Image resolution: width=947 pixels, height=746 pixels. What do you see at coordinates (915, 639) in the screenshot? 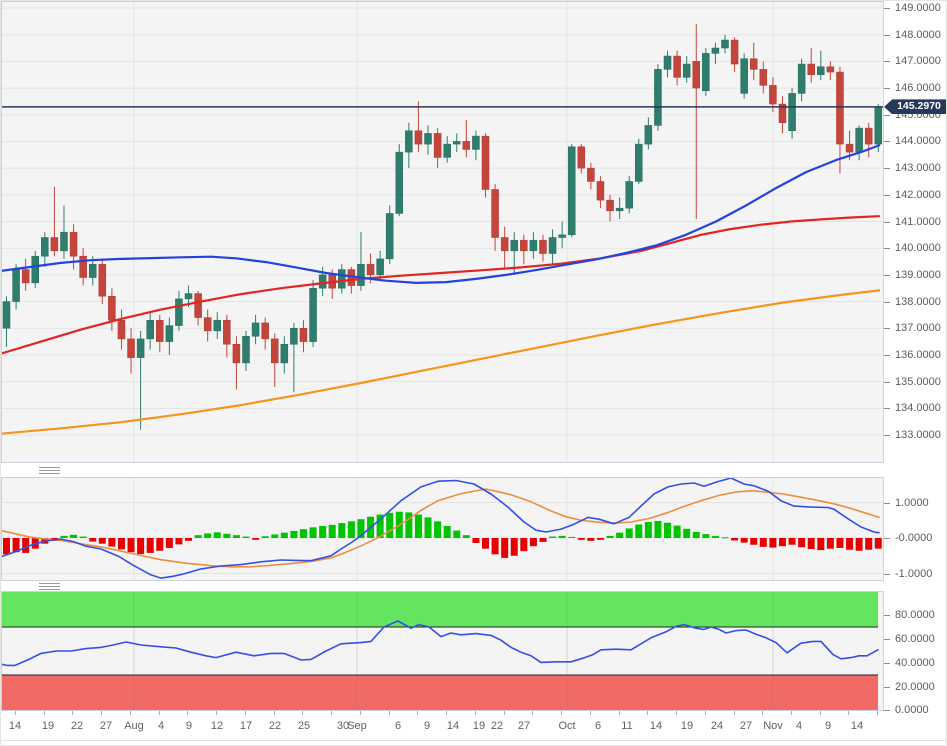
I see `axis-tick-label: 60.0000` at bounding box center [915, 639].